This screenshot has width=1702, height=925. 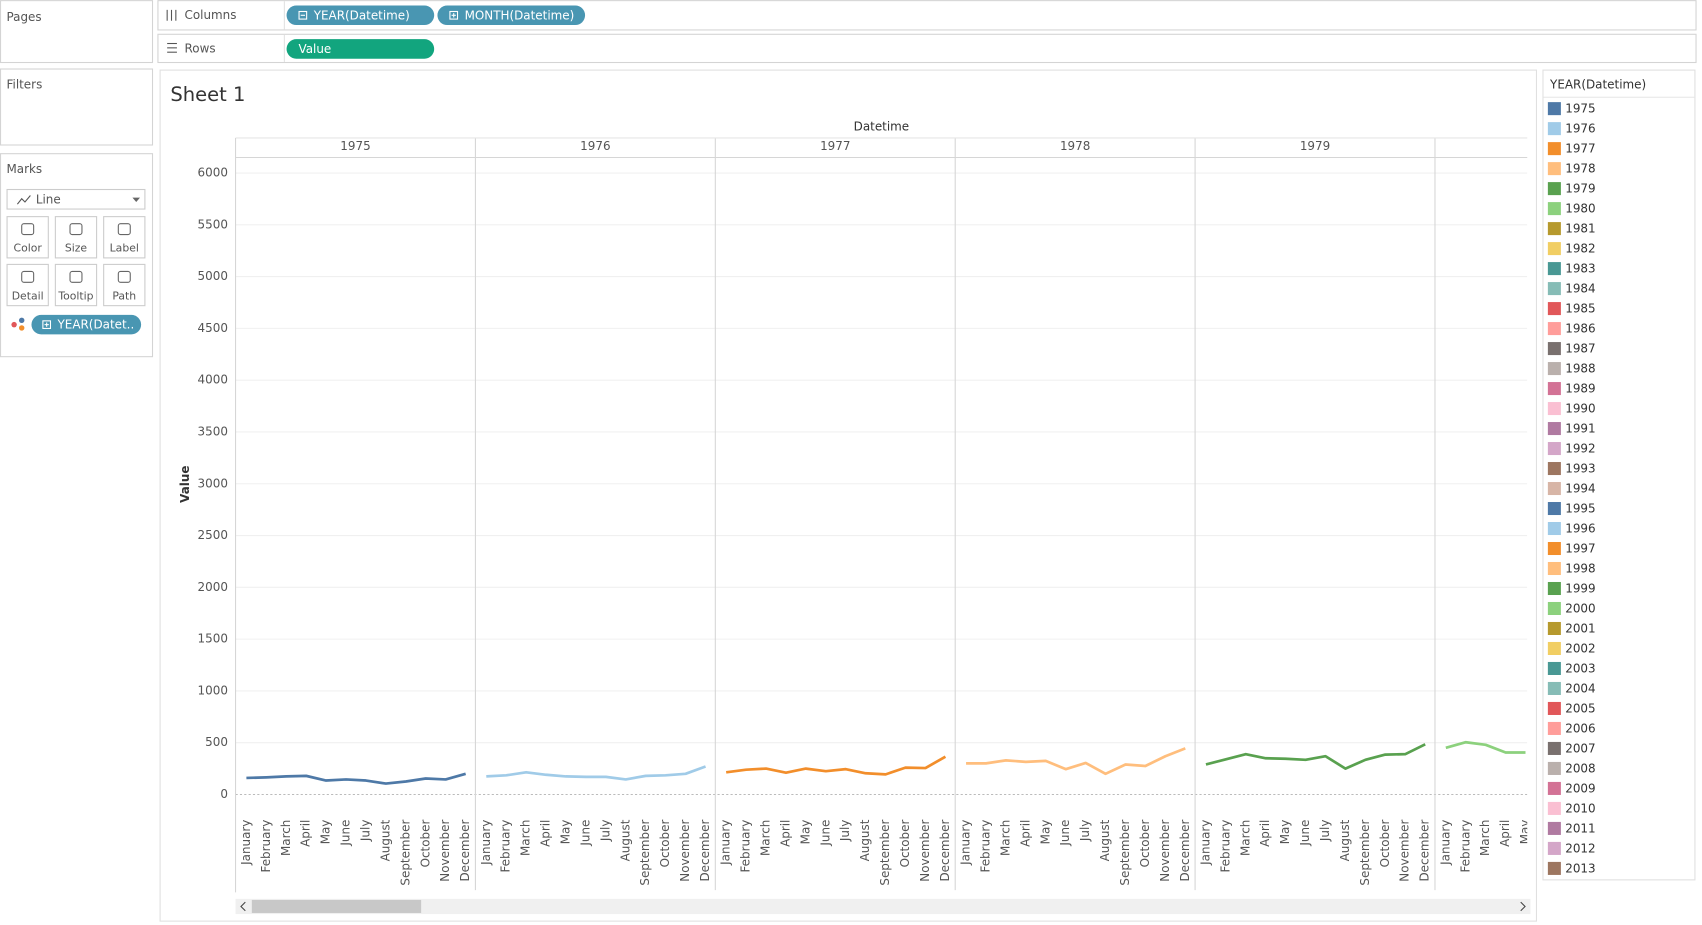 What do you see at coordinates (1580, 649) in the screenshot?
I see `legend-label: 2002` at bounding box center [1580, 649].